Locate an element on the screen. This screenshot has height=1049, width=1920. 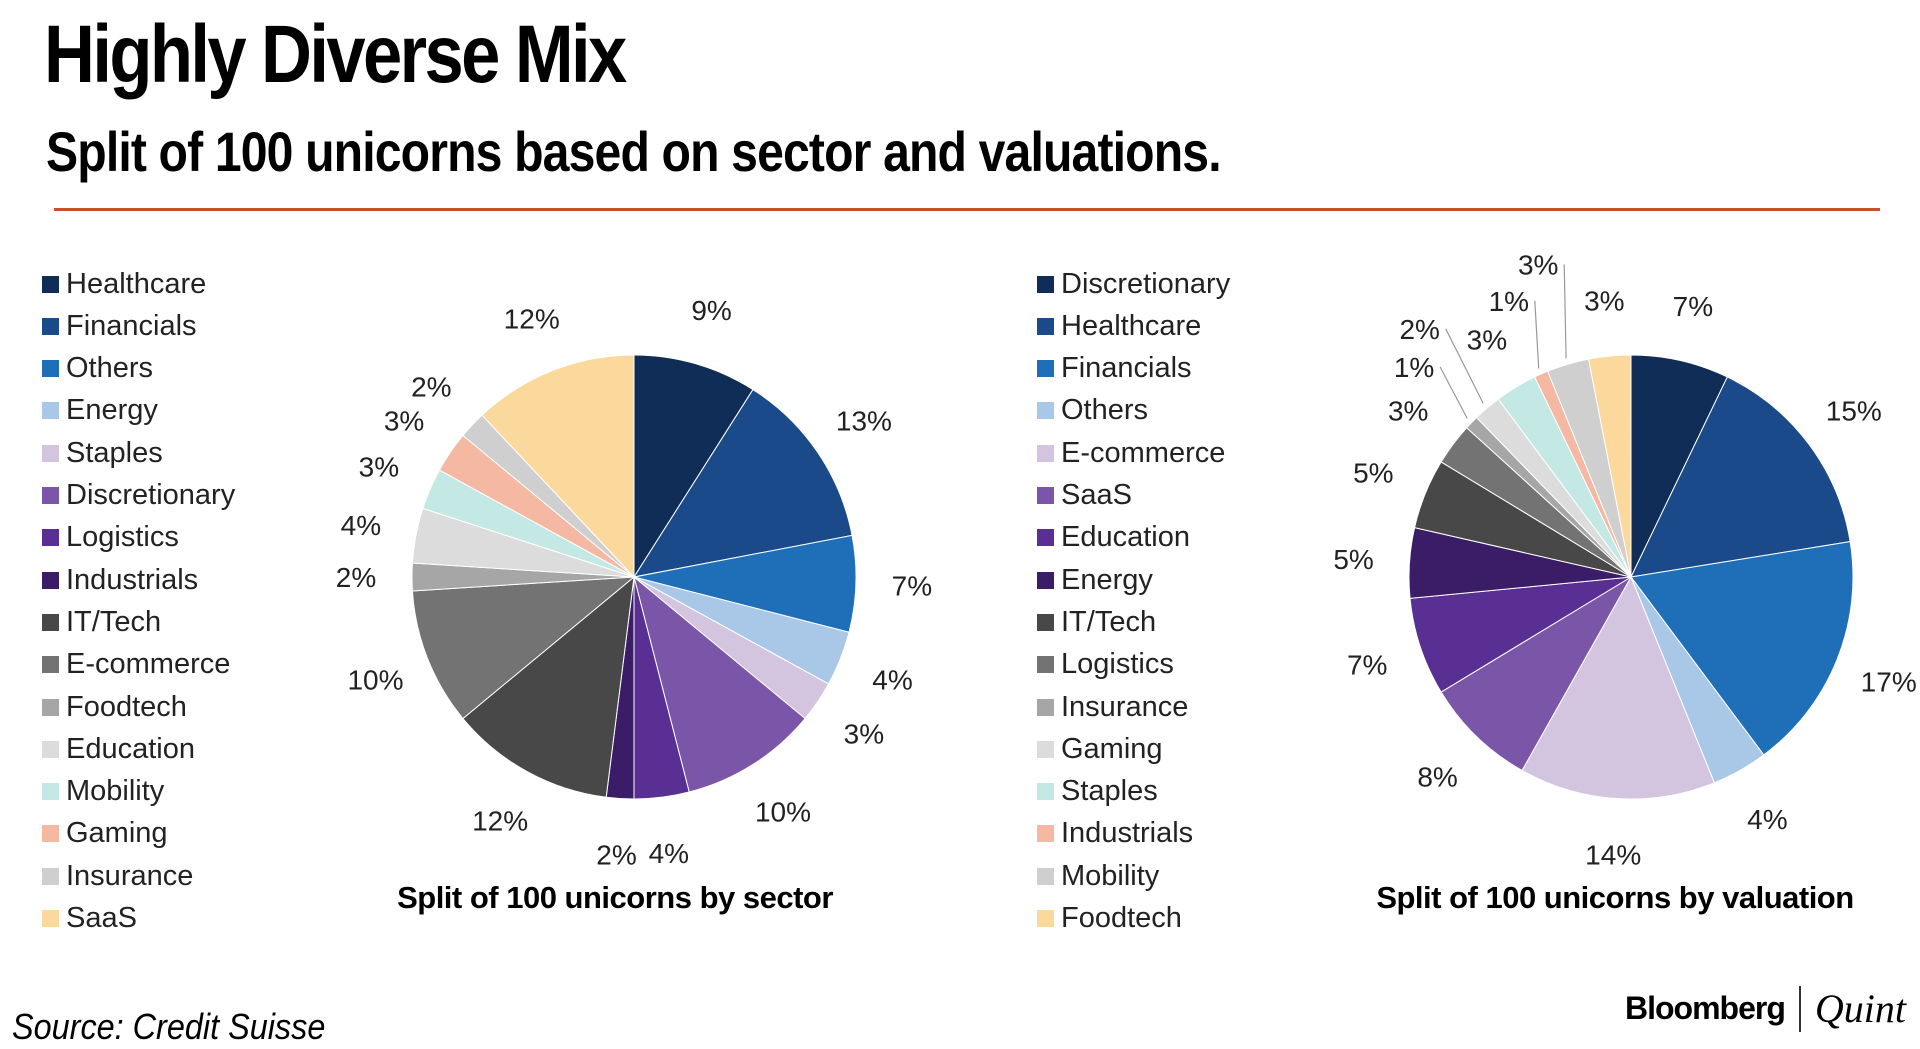
valuation-legend-item: Mobility is located at coordinates (1098, 876).